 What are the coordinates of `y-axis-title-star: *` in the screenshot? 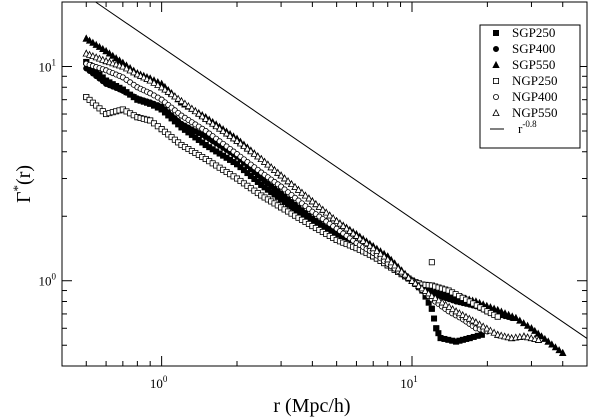 It's located at (17, 188).